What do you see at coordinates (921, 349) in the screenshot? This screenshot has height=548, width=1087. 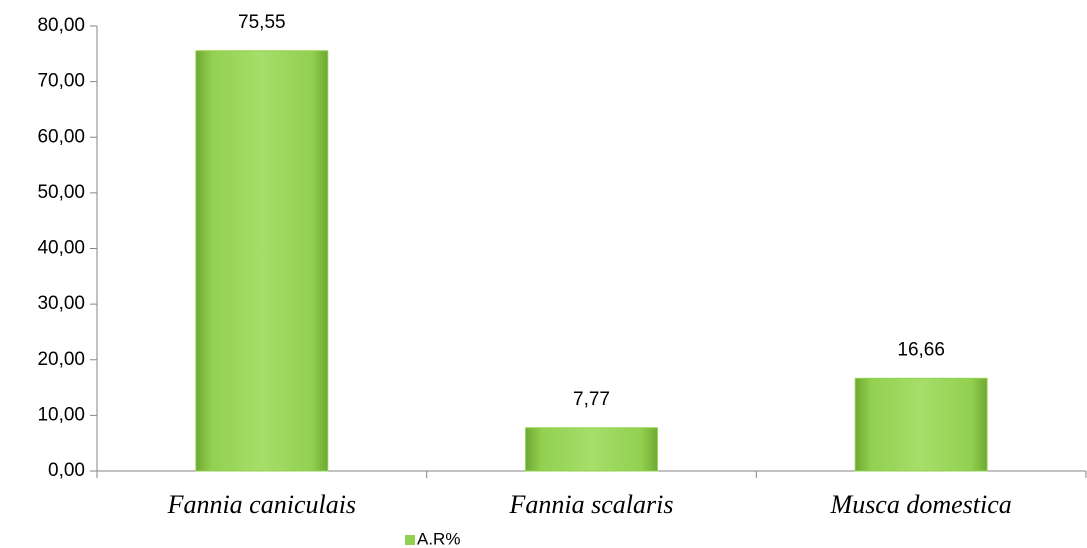 I see `data-label: 16,66` at bounding box center [921, 349].